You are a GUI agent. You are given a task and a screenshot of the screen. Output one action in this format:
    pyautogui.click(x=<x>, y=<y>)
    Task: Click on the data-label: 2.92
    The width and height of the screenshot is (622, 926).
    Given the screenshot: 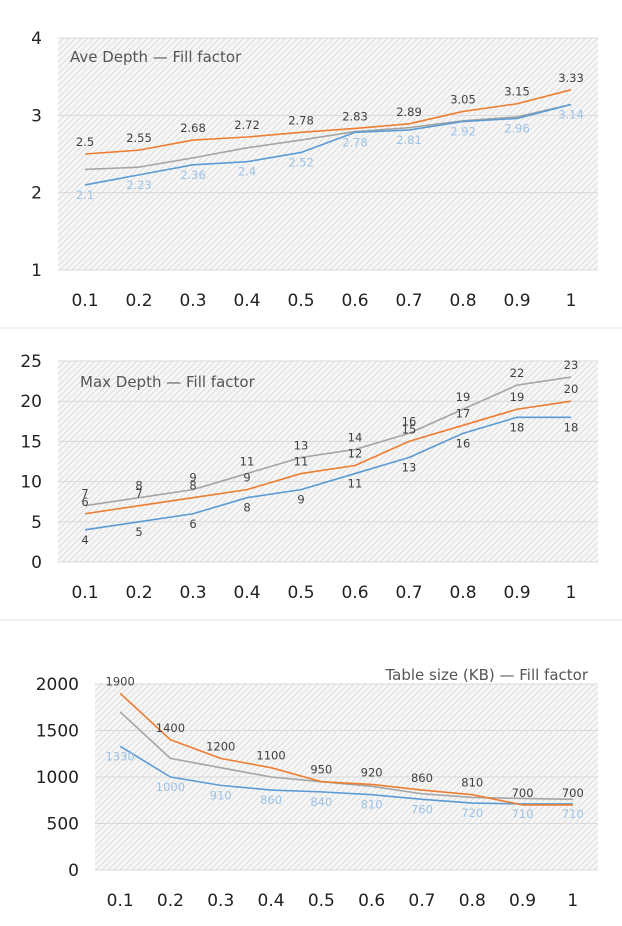 What is the action you would take?
    pyautogui.click(x=463, y=132)
    